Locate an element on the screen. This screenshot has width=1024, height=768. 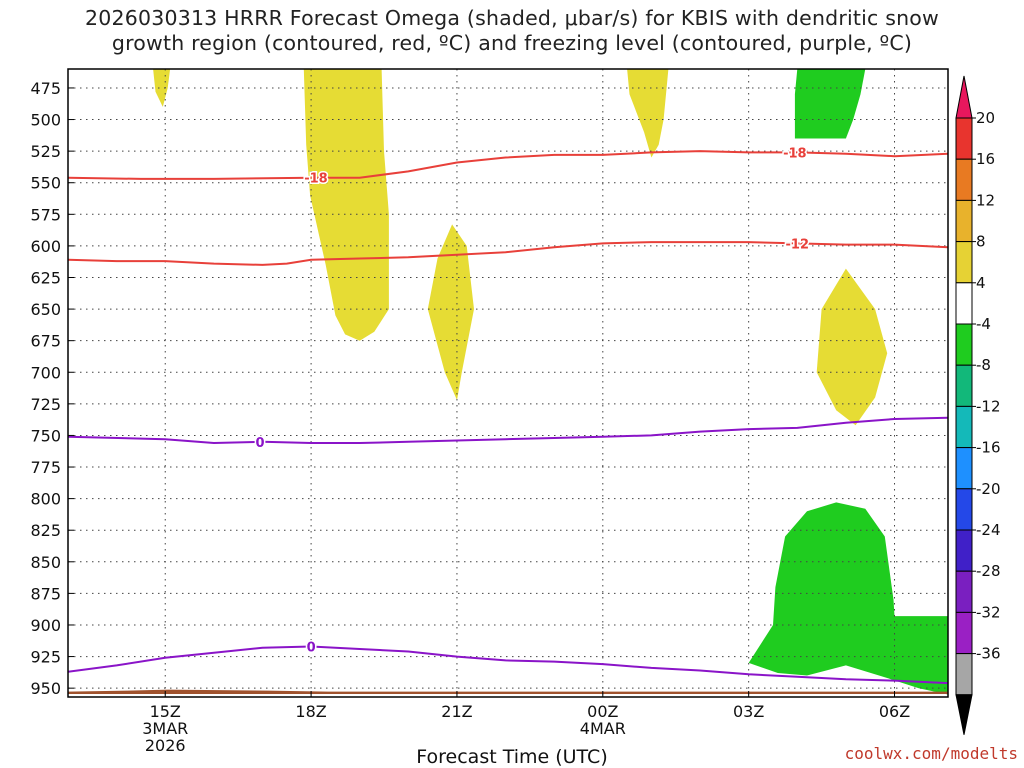
colorbar-label-7: -8 is located at coordinates (983, 365).